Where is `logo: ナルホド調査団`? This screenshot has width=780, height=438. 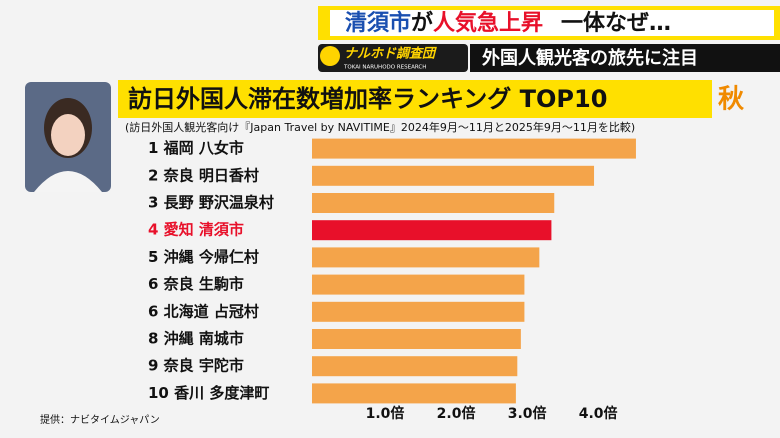
logo: ナルホド調査団 is located at coordinates (390, 54).